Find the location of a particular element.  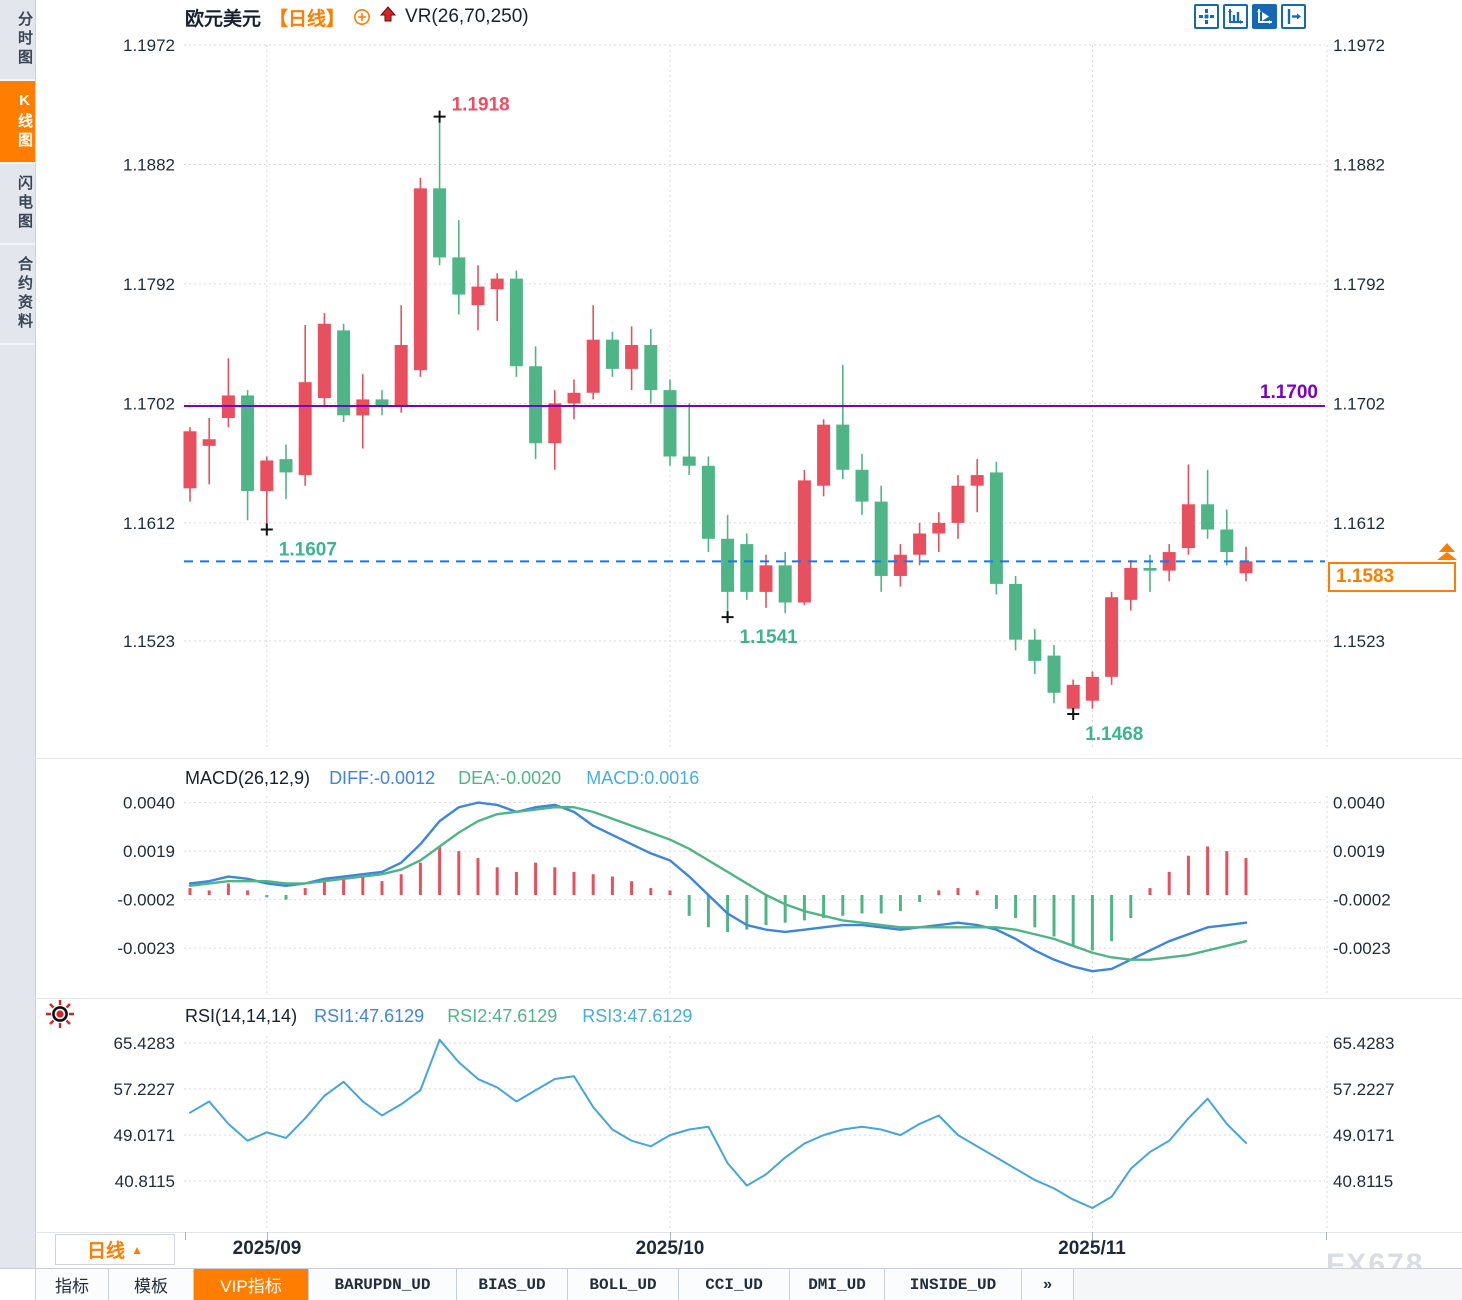

axis-tick-label: 1.1702 is located at coordinates (1359, 403).